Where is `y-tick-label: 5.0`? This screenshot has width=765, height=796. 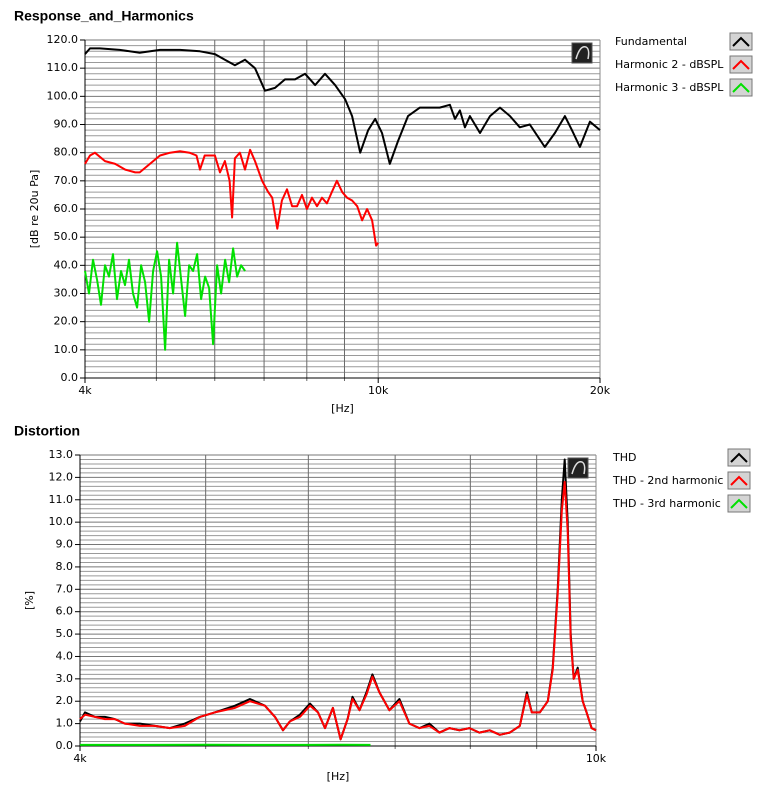
y-tick-label: 5.0 is located at coordinates (65, 633).